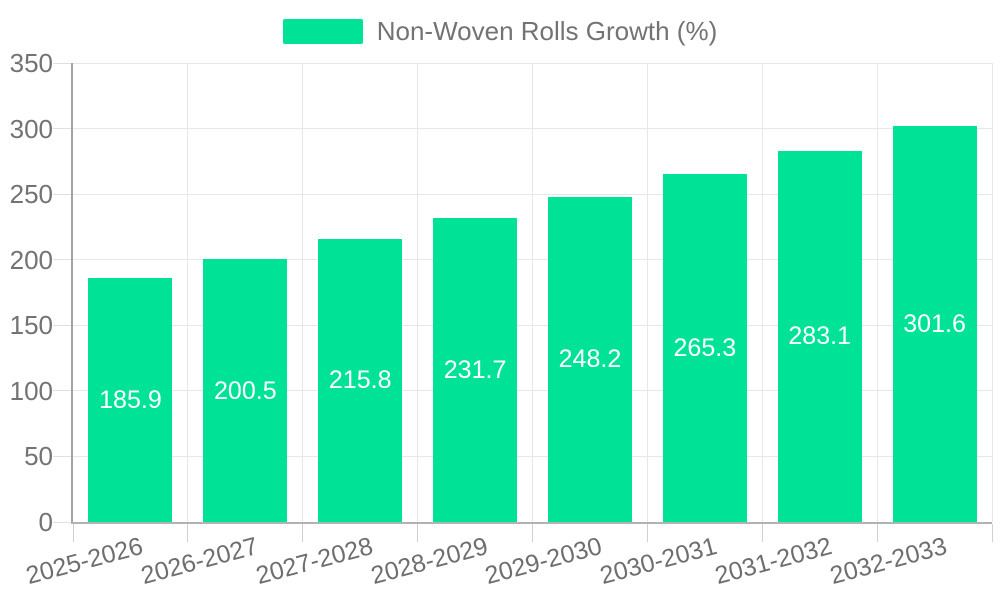  I want to click on legend-item: Non-Woven Rolls Growth (%), so click(500, 31).